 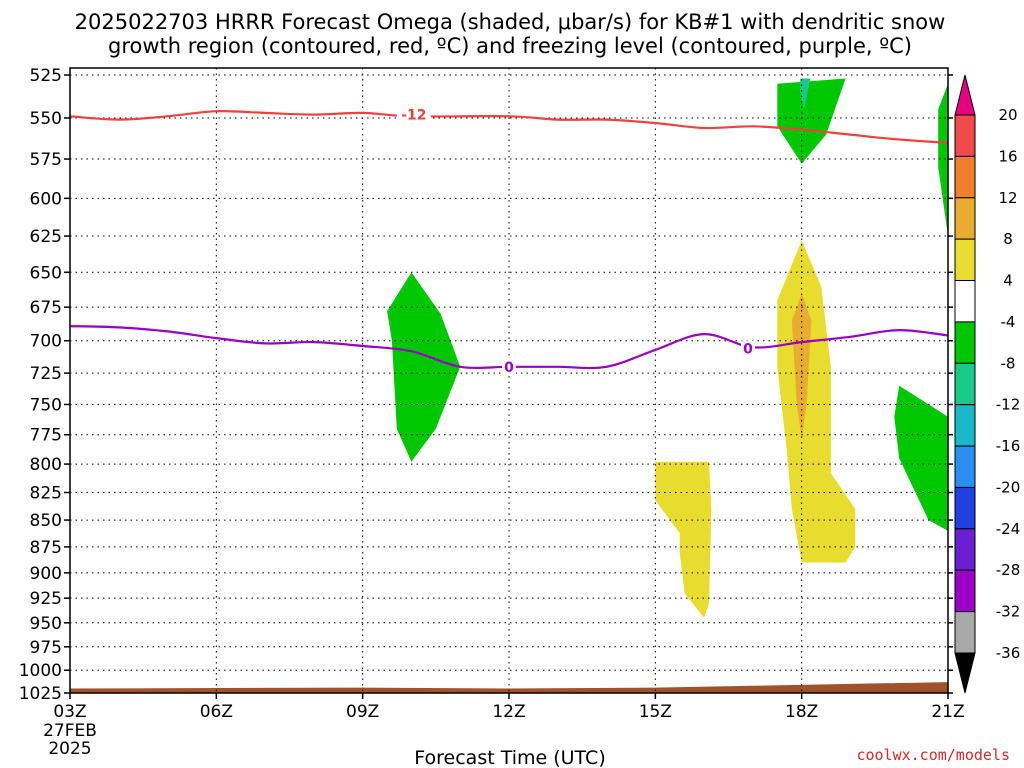 I want to click on y-tick-label-625: 625, so click(x=46, y=237).